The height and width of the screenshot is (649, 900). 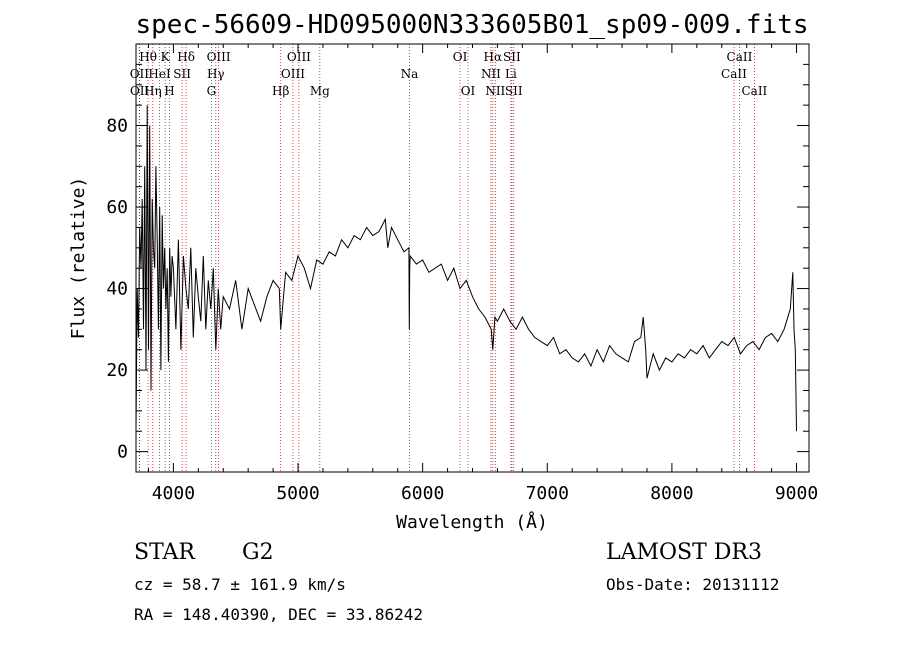 What do you see at coordinates (278, 614) in the screenshot?
I see `coordinates: RA = 148.40390, DEC = 33.86242` at bounding box center [278, 614].